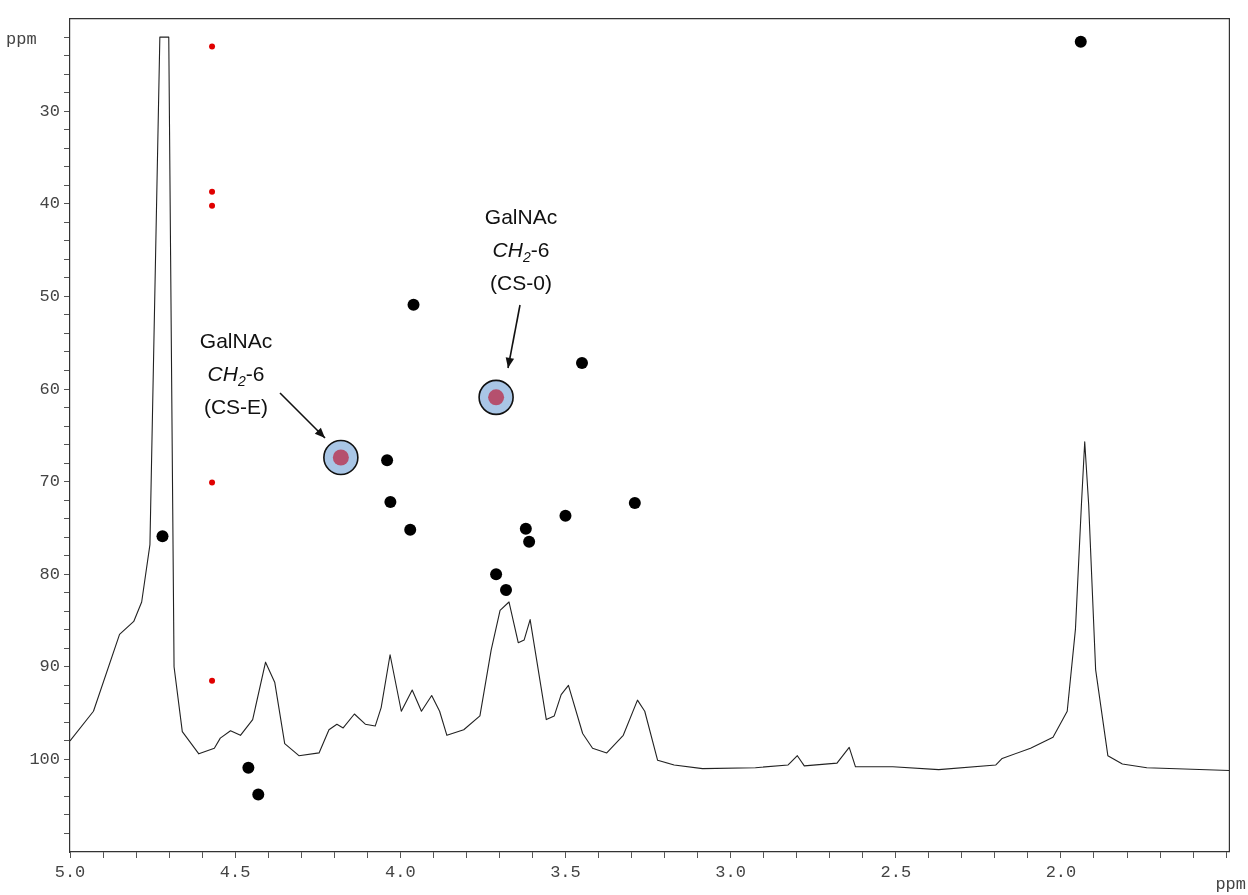 This screenshot has height=895, width=1248. Describe the element at coordinates (21, 40) in the screenshot. I see `y-axis-title: ppm` at that location.